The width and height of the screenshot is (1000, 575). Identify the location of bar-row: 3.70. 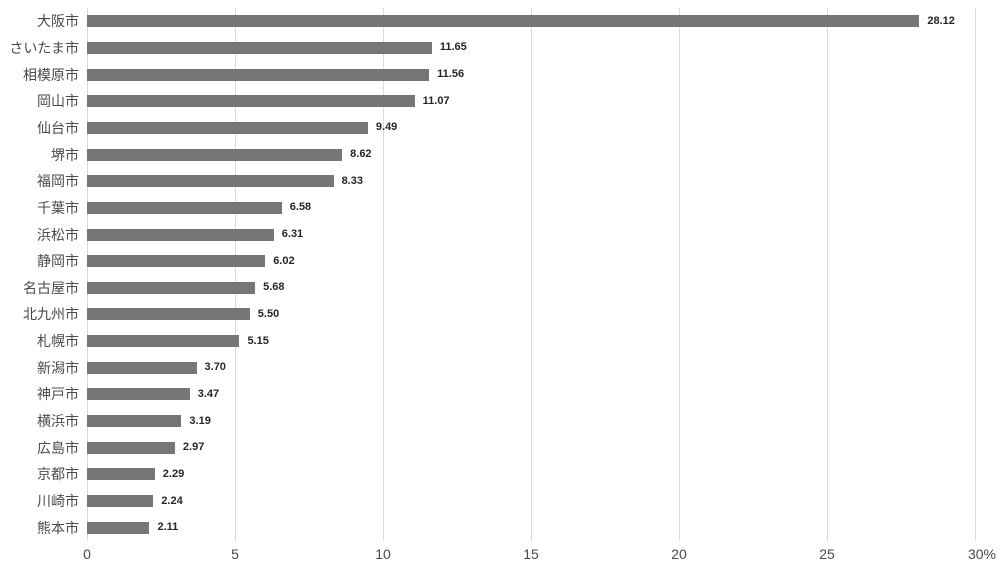
(531, 367).